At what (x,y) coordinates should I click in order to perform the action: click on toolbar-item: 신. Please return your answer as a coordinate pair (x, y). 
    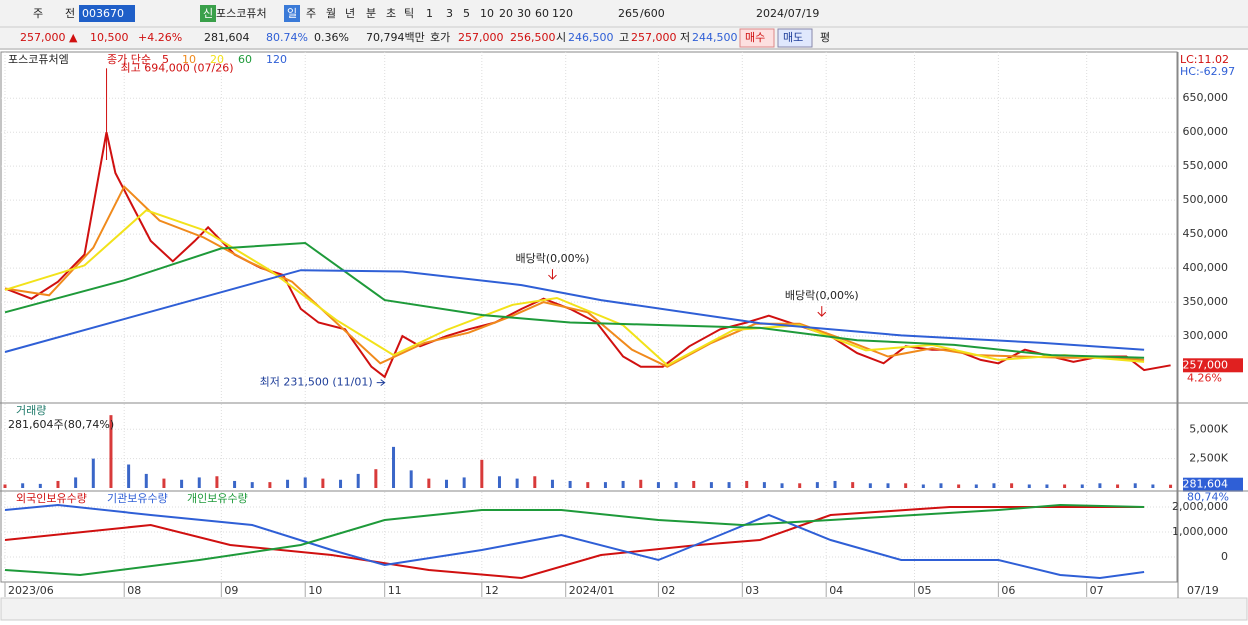
    Looking at the image, I should click on (208, 13).